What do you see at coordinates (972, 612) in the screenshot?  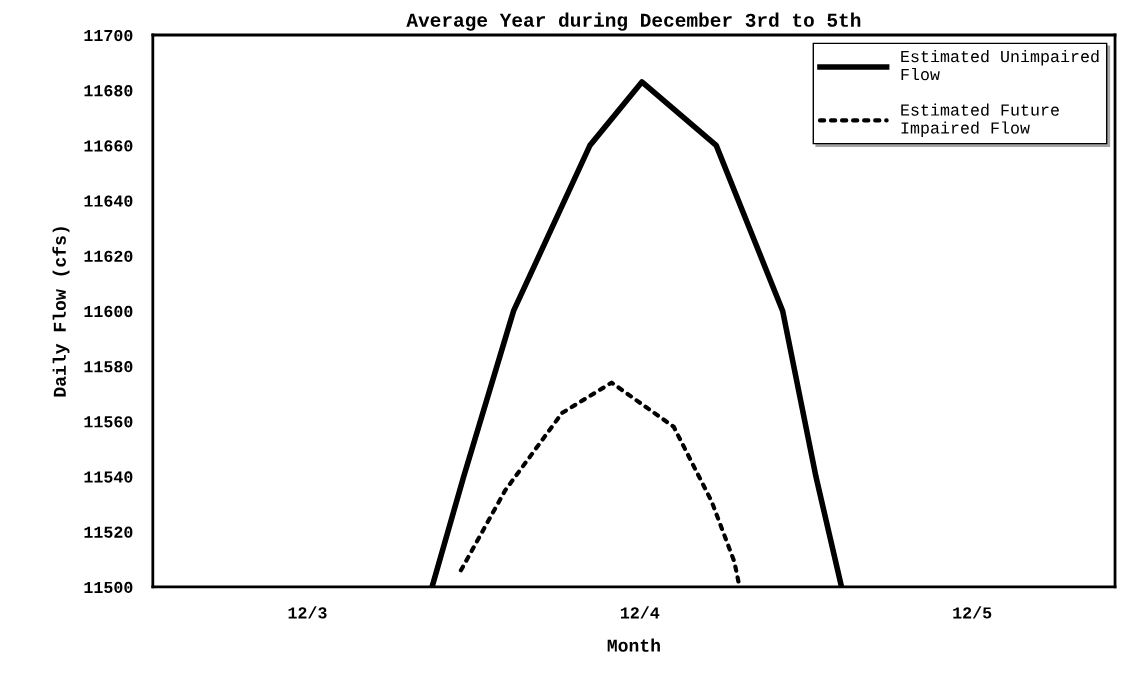 I see `x-tick-label: 12/5` at bounding box center [972, 612].